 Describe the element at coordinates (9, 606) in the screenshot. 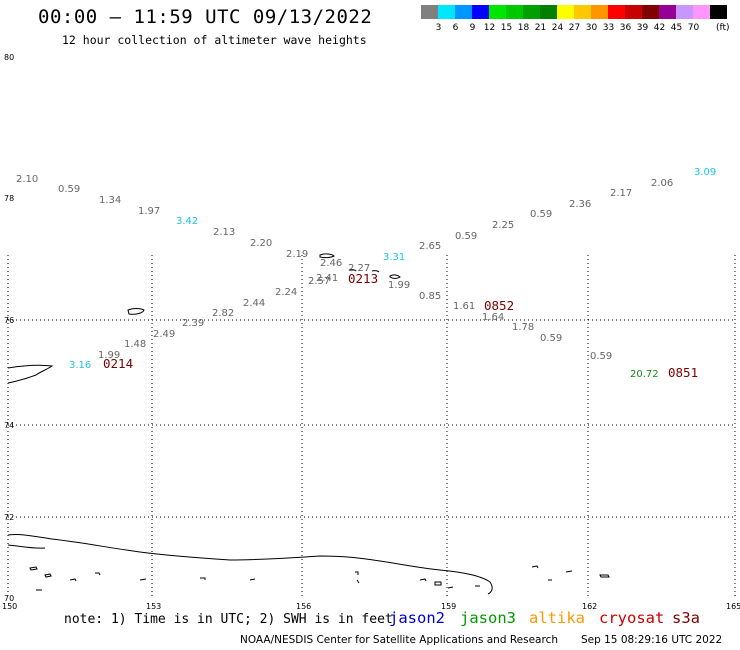

I see `lon-label: 150` at that location.